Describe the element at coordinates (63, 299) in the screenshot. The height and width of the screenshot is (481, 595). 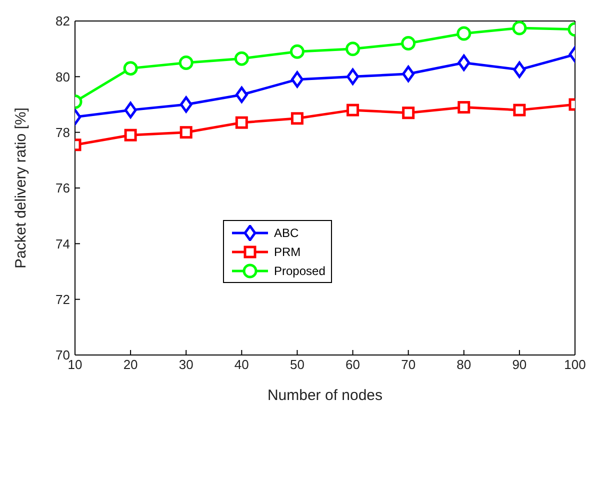
I see `y-tick-label: 72` at that location.